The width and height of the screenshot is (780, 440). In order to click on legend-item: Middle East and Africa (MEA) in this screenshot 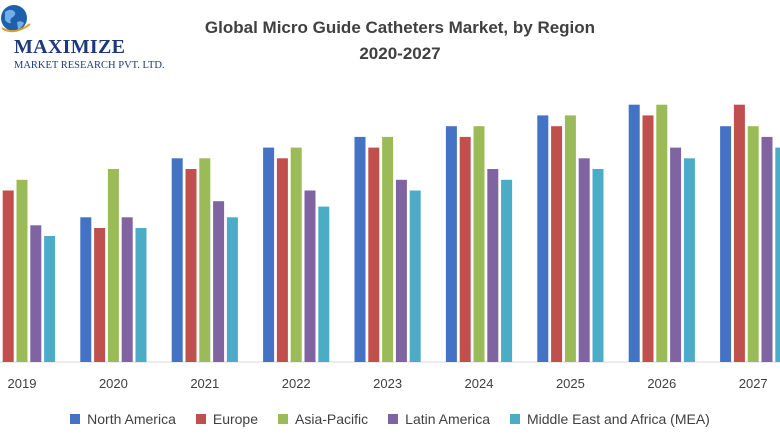, I will do `click(609, 419)`.